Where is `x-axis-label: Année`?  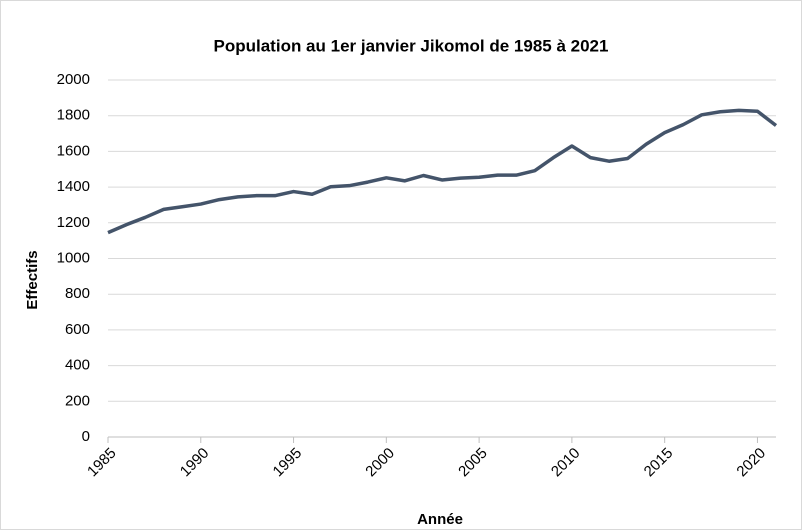
x-axis-label: Année is located at coordinates (440, 519).